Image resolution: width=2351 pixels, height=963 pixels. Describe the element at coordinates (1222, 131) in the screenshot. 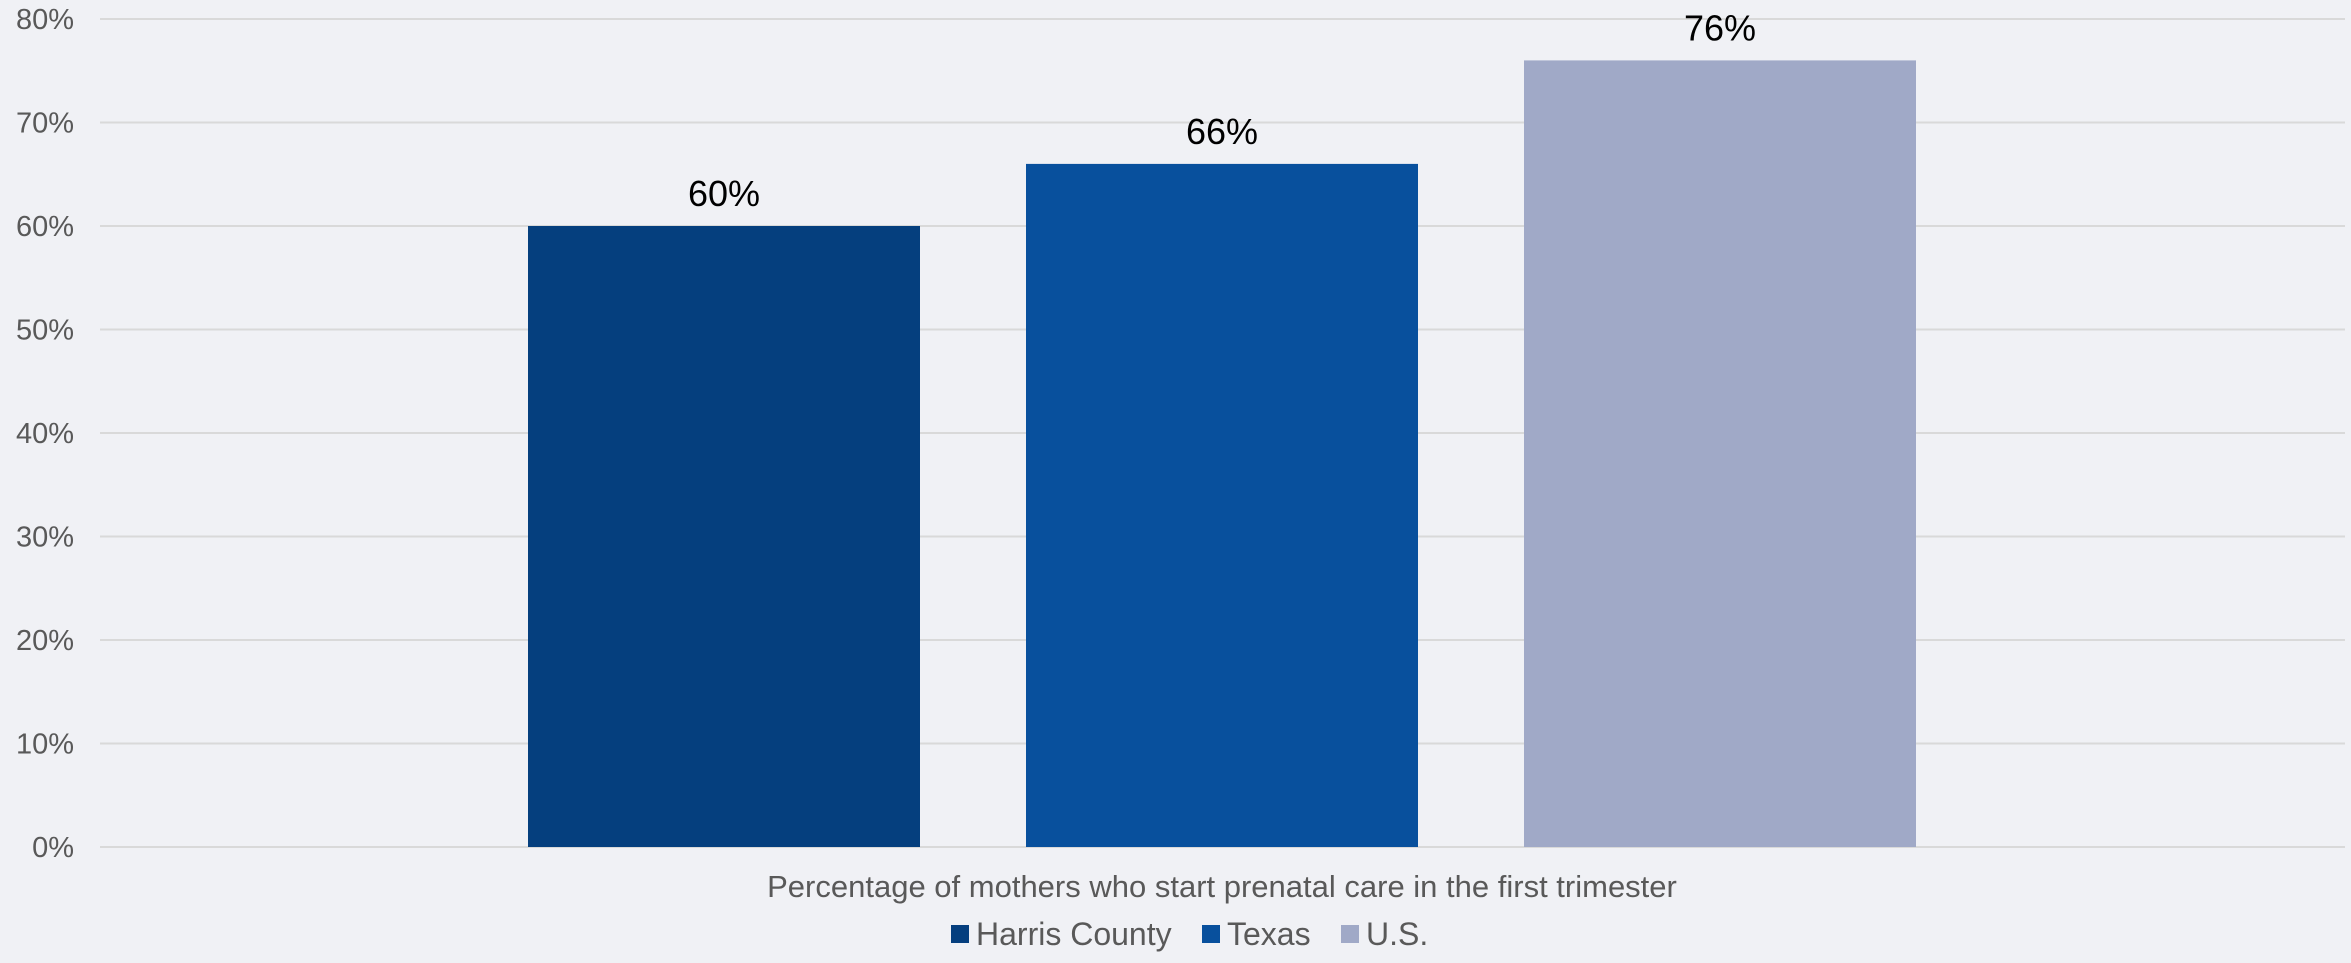

I see `data-label: 66%` at that location.